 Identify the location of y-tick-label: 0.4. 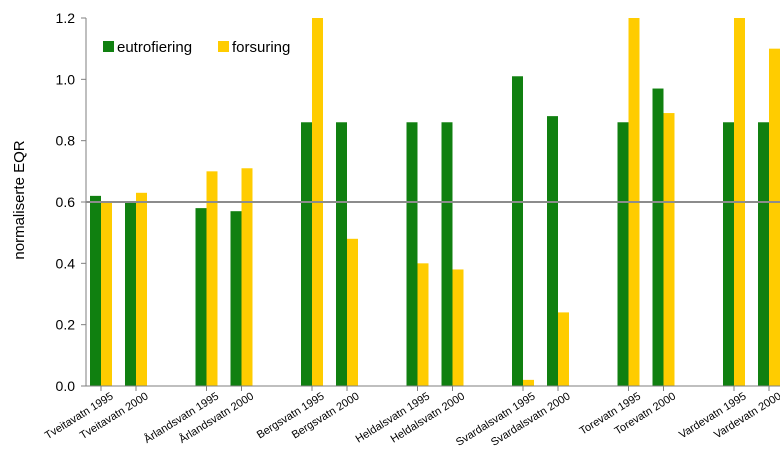
(66, 263).